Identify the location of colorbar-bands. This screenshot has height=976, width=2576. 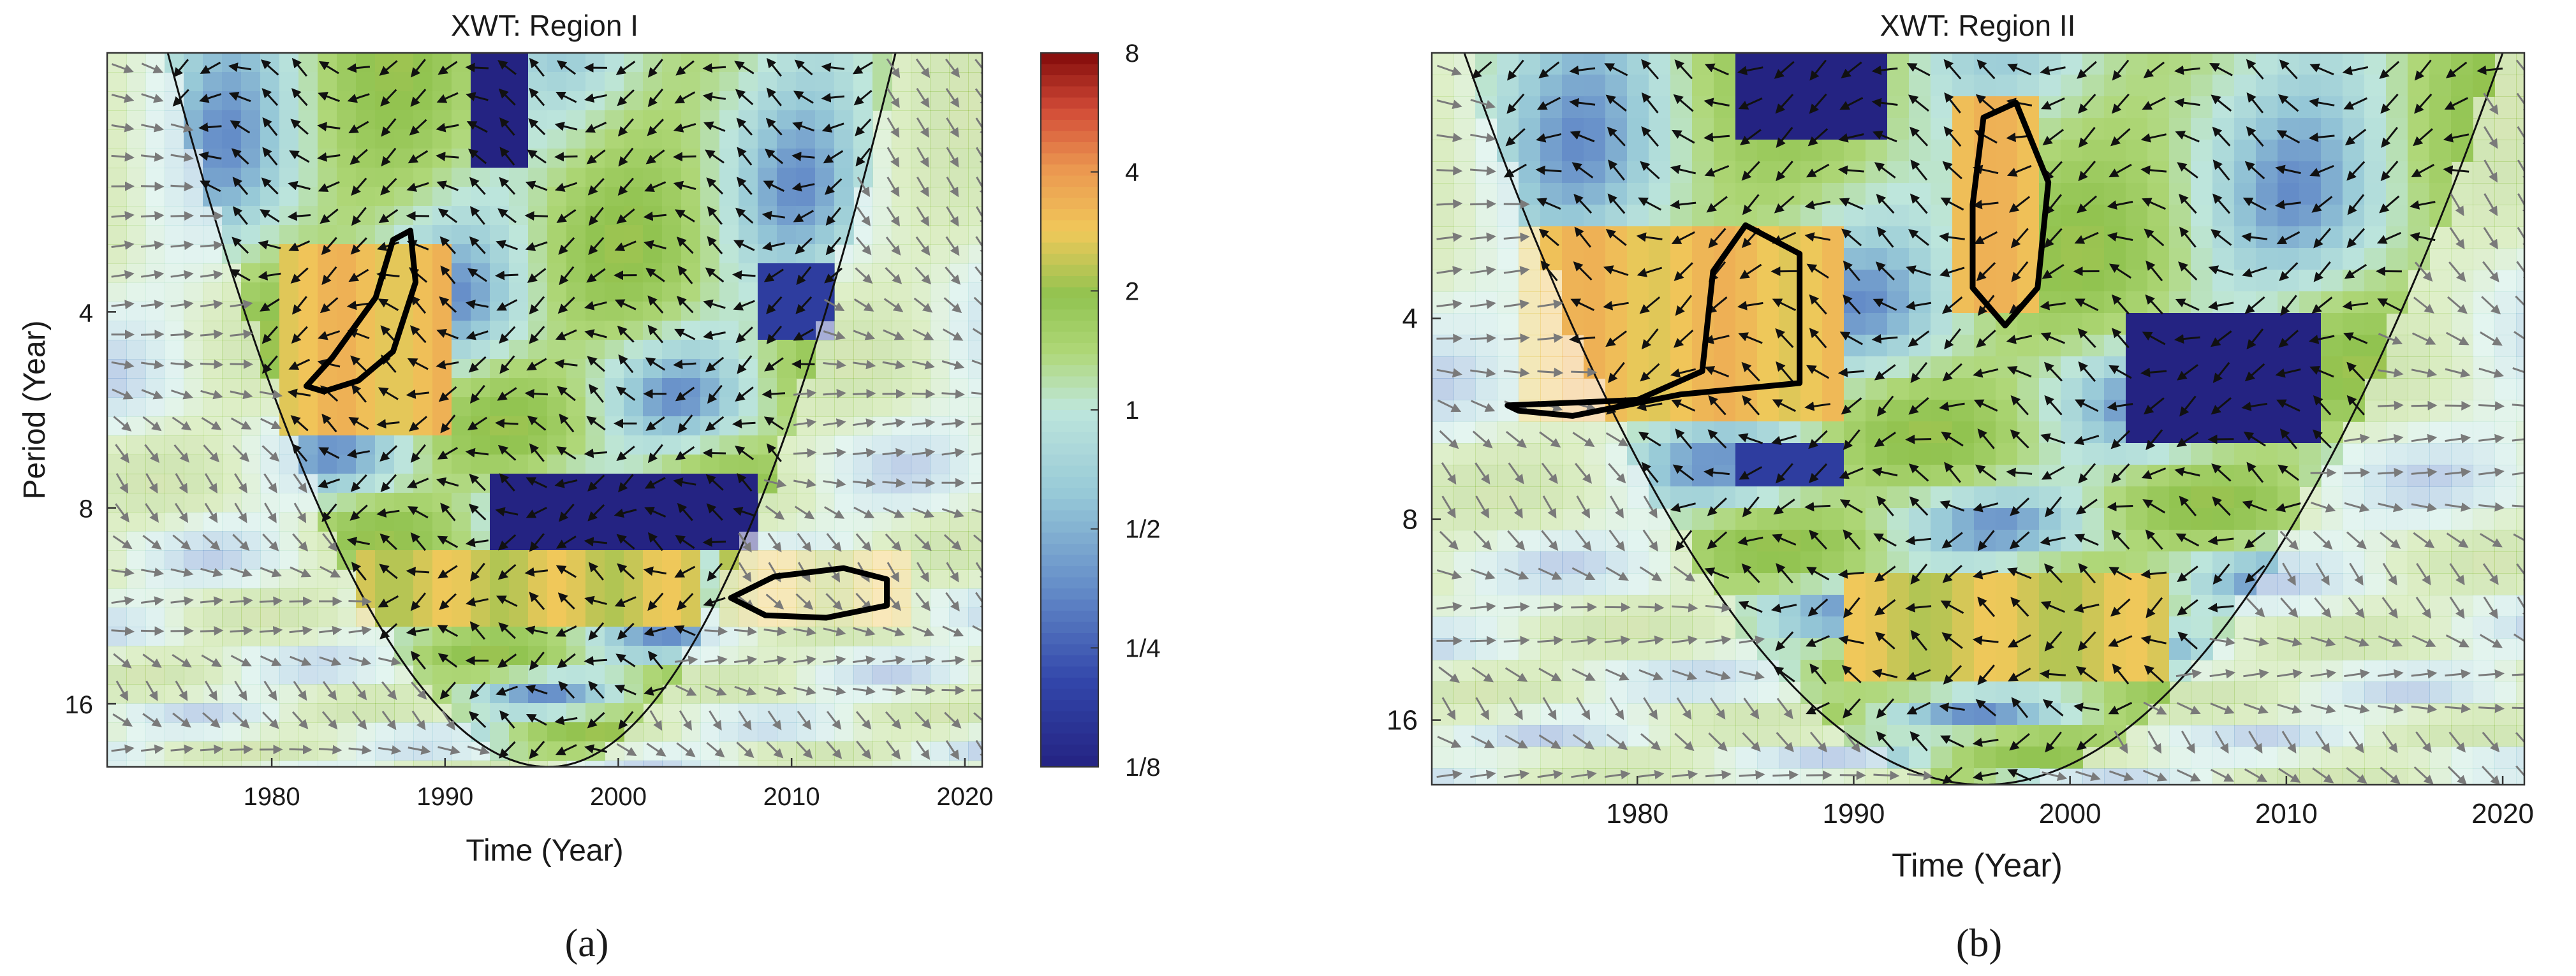
(1069, 410).